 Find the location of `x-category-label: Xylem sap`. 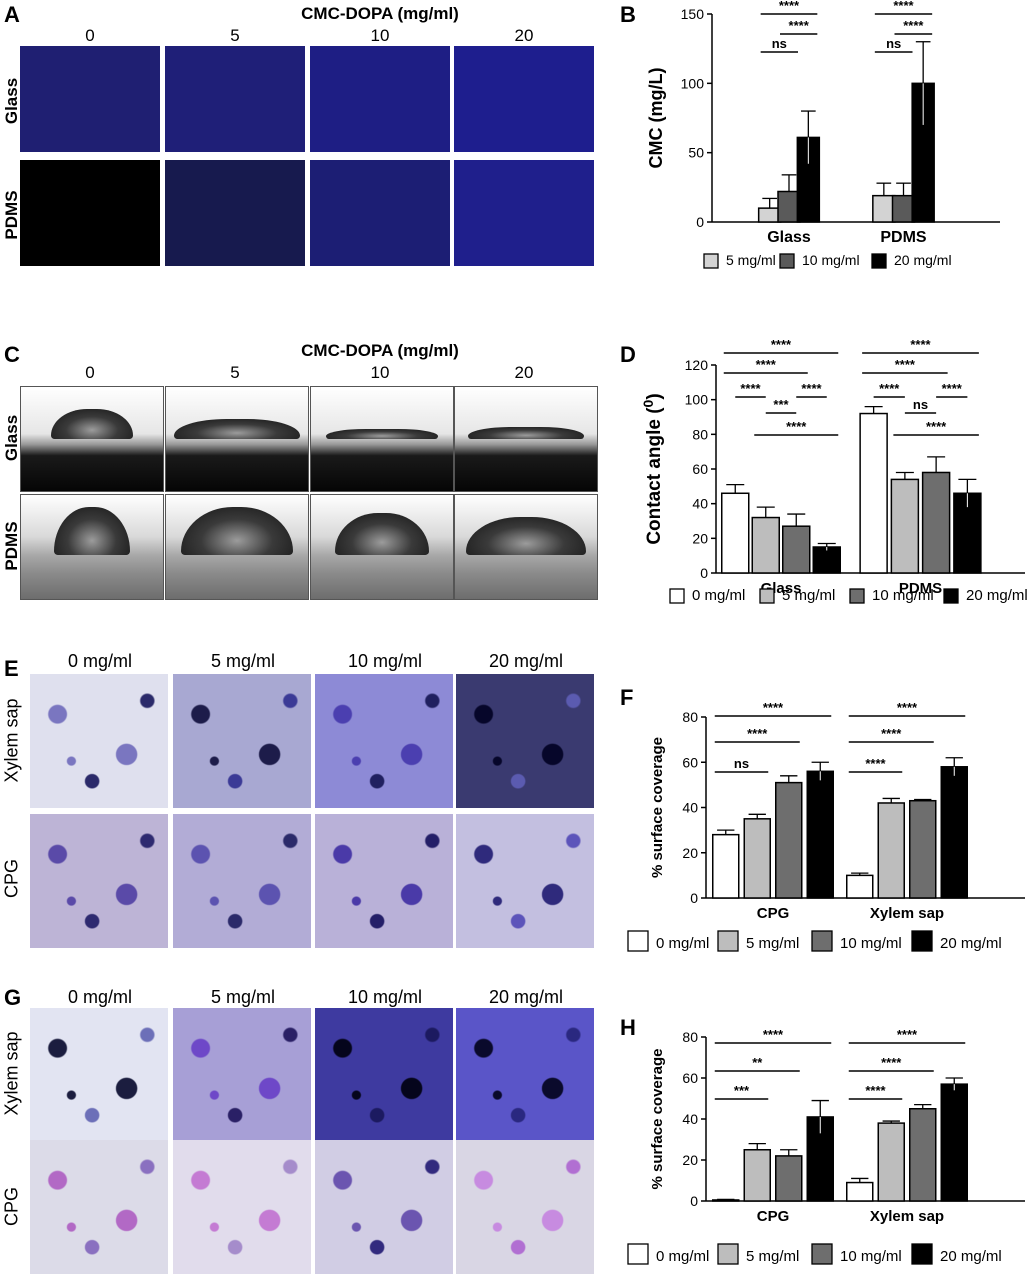

x-category-label: Xylem sap is located at coordinates (907, 913).